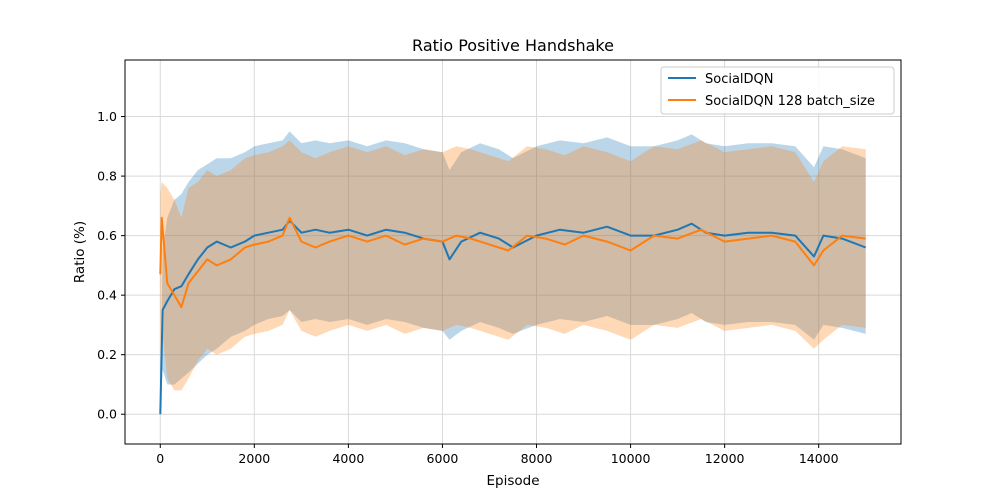  I want to click on x-tick-label: 12000, so click(725, 458).